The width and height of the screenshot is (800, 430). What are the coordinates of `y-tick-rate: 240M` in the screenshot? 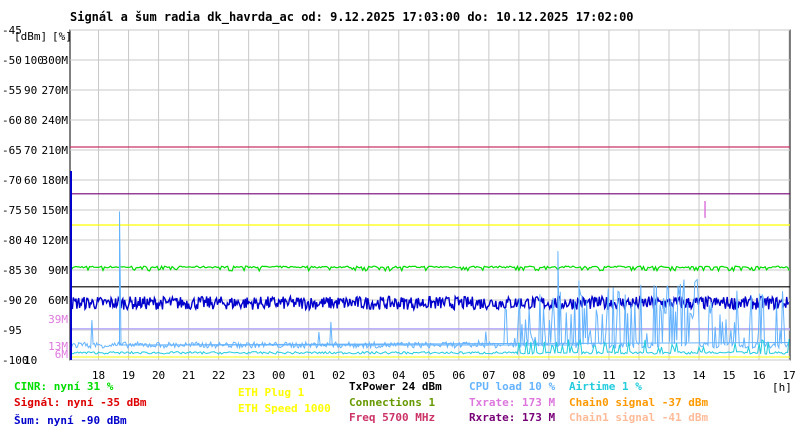 It's located at (55, 120).